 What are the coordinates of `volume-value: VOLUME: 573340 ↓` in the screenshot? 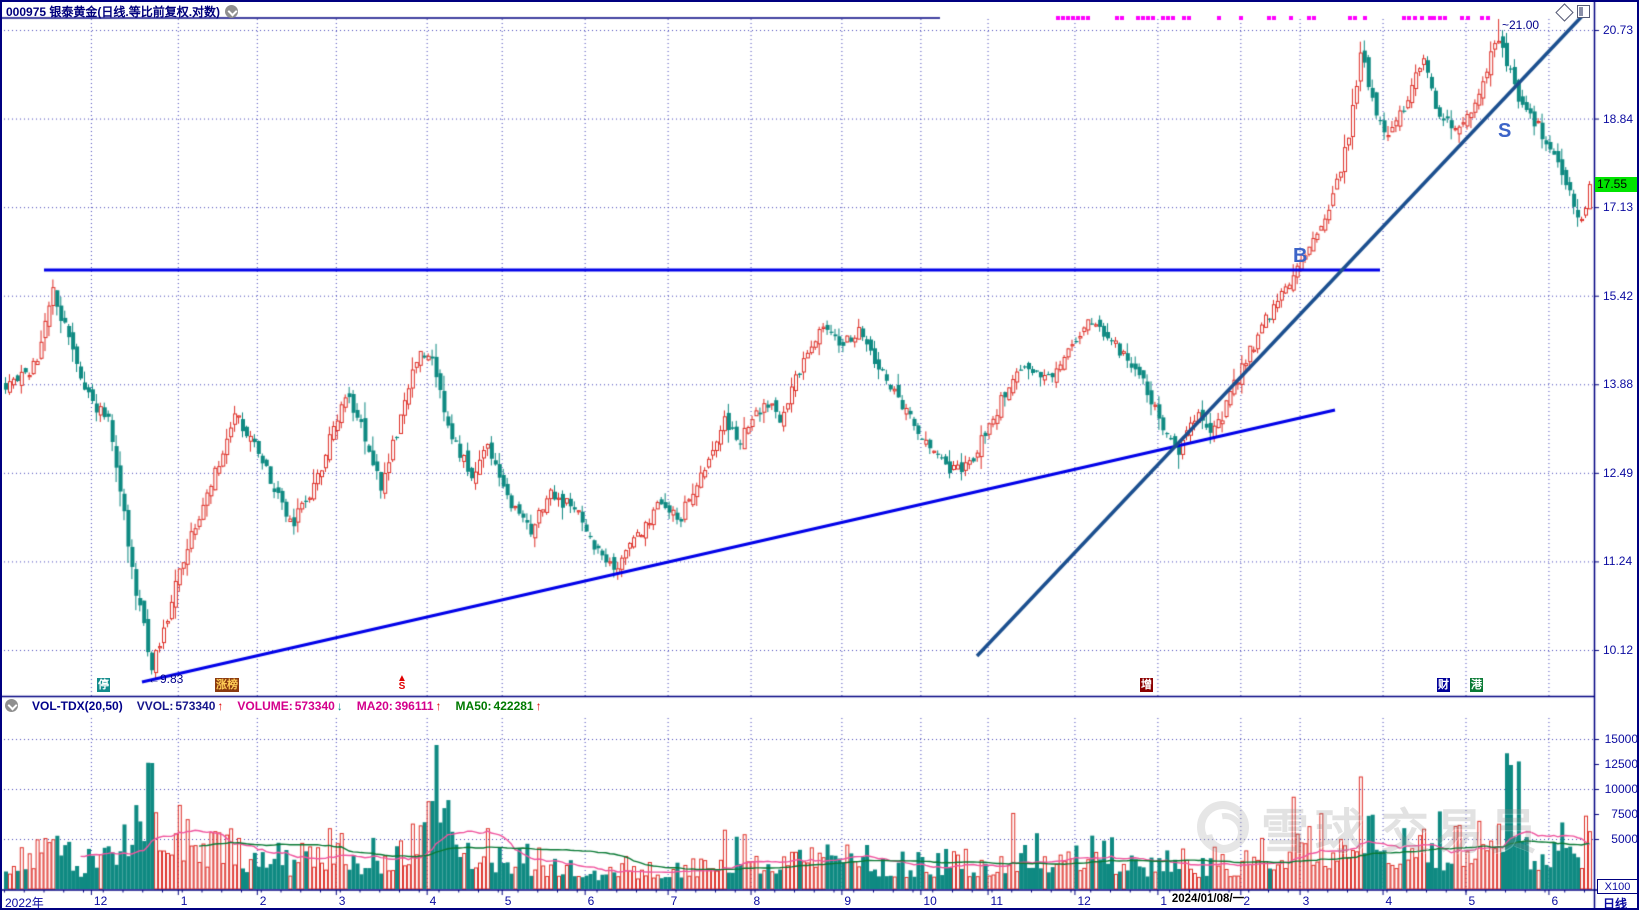 It's located at (290, 705).